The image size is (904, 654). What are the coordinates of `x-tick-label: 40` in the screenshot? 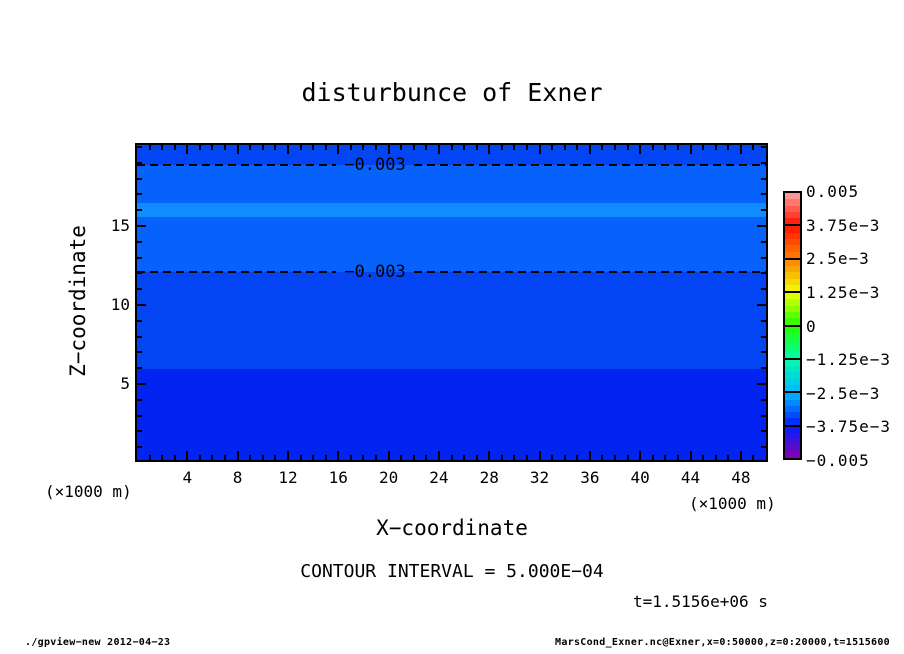 It's located at (640, 477).